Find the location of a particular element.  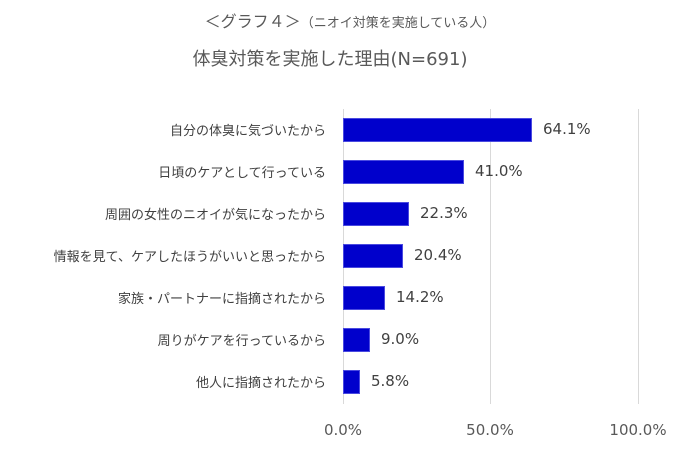

category-label: 自分の体臭に気づいたから is located at coordinates (247, 131).